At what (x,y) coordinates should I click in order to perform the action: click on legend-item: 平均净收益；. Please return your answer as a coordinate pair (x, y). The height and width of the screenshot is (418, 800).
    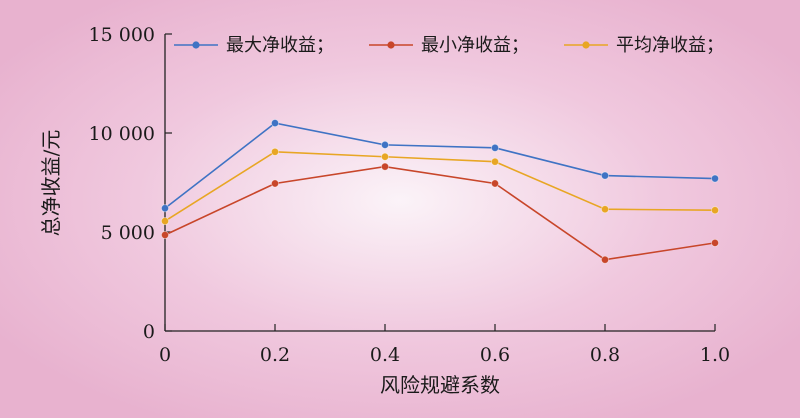
    Looking at the image, I should click on (644, 45).